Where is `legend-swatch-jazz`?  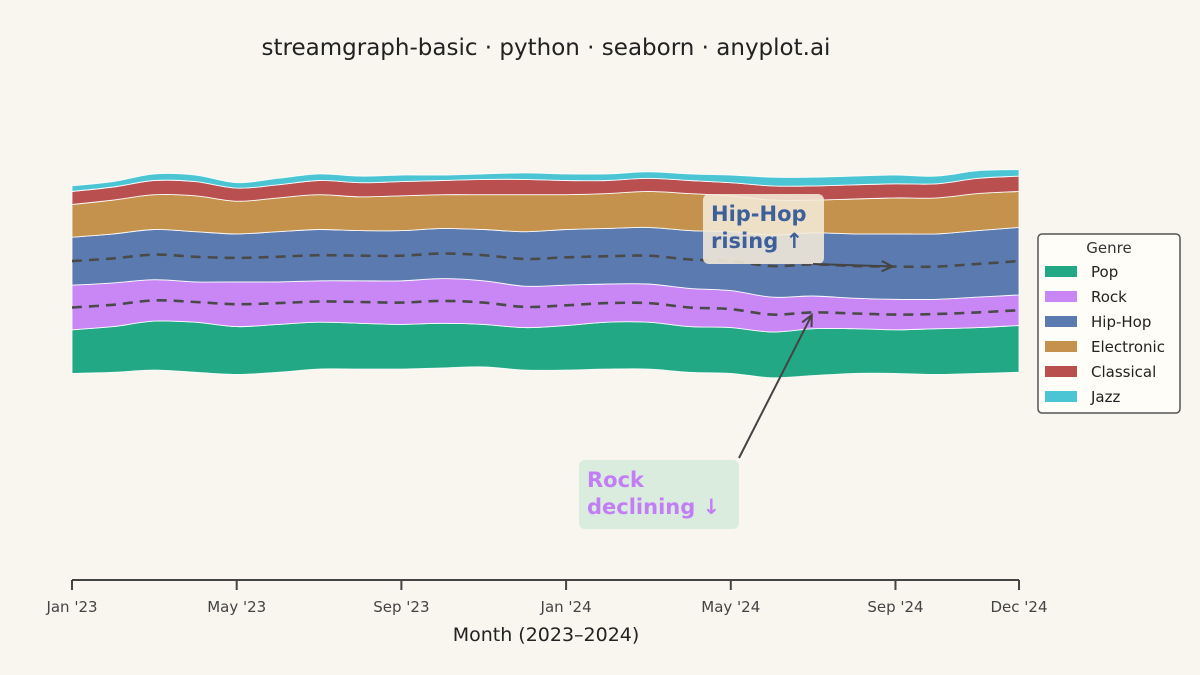
legend-swatch-jazz is located at coordinates (1061, 396).